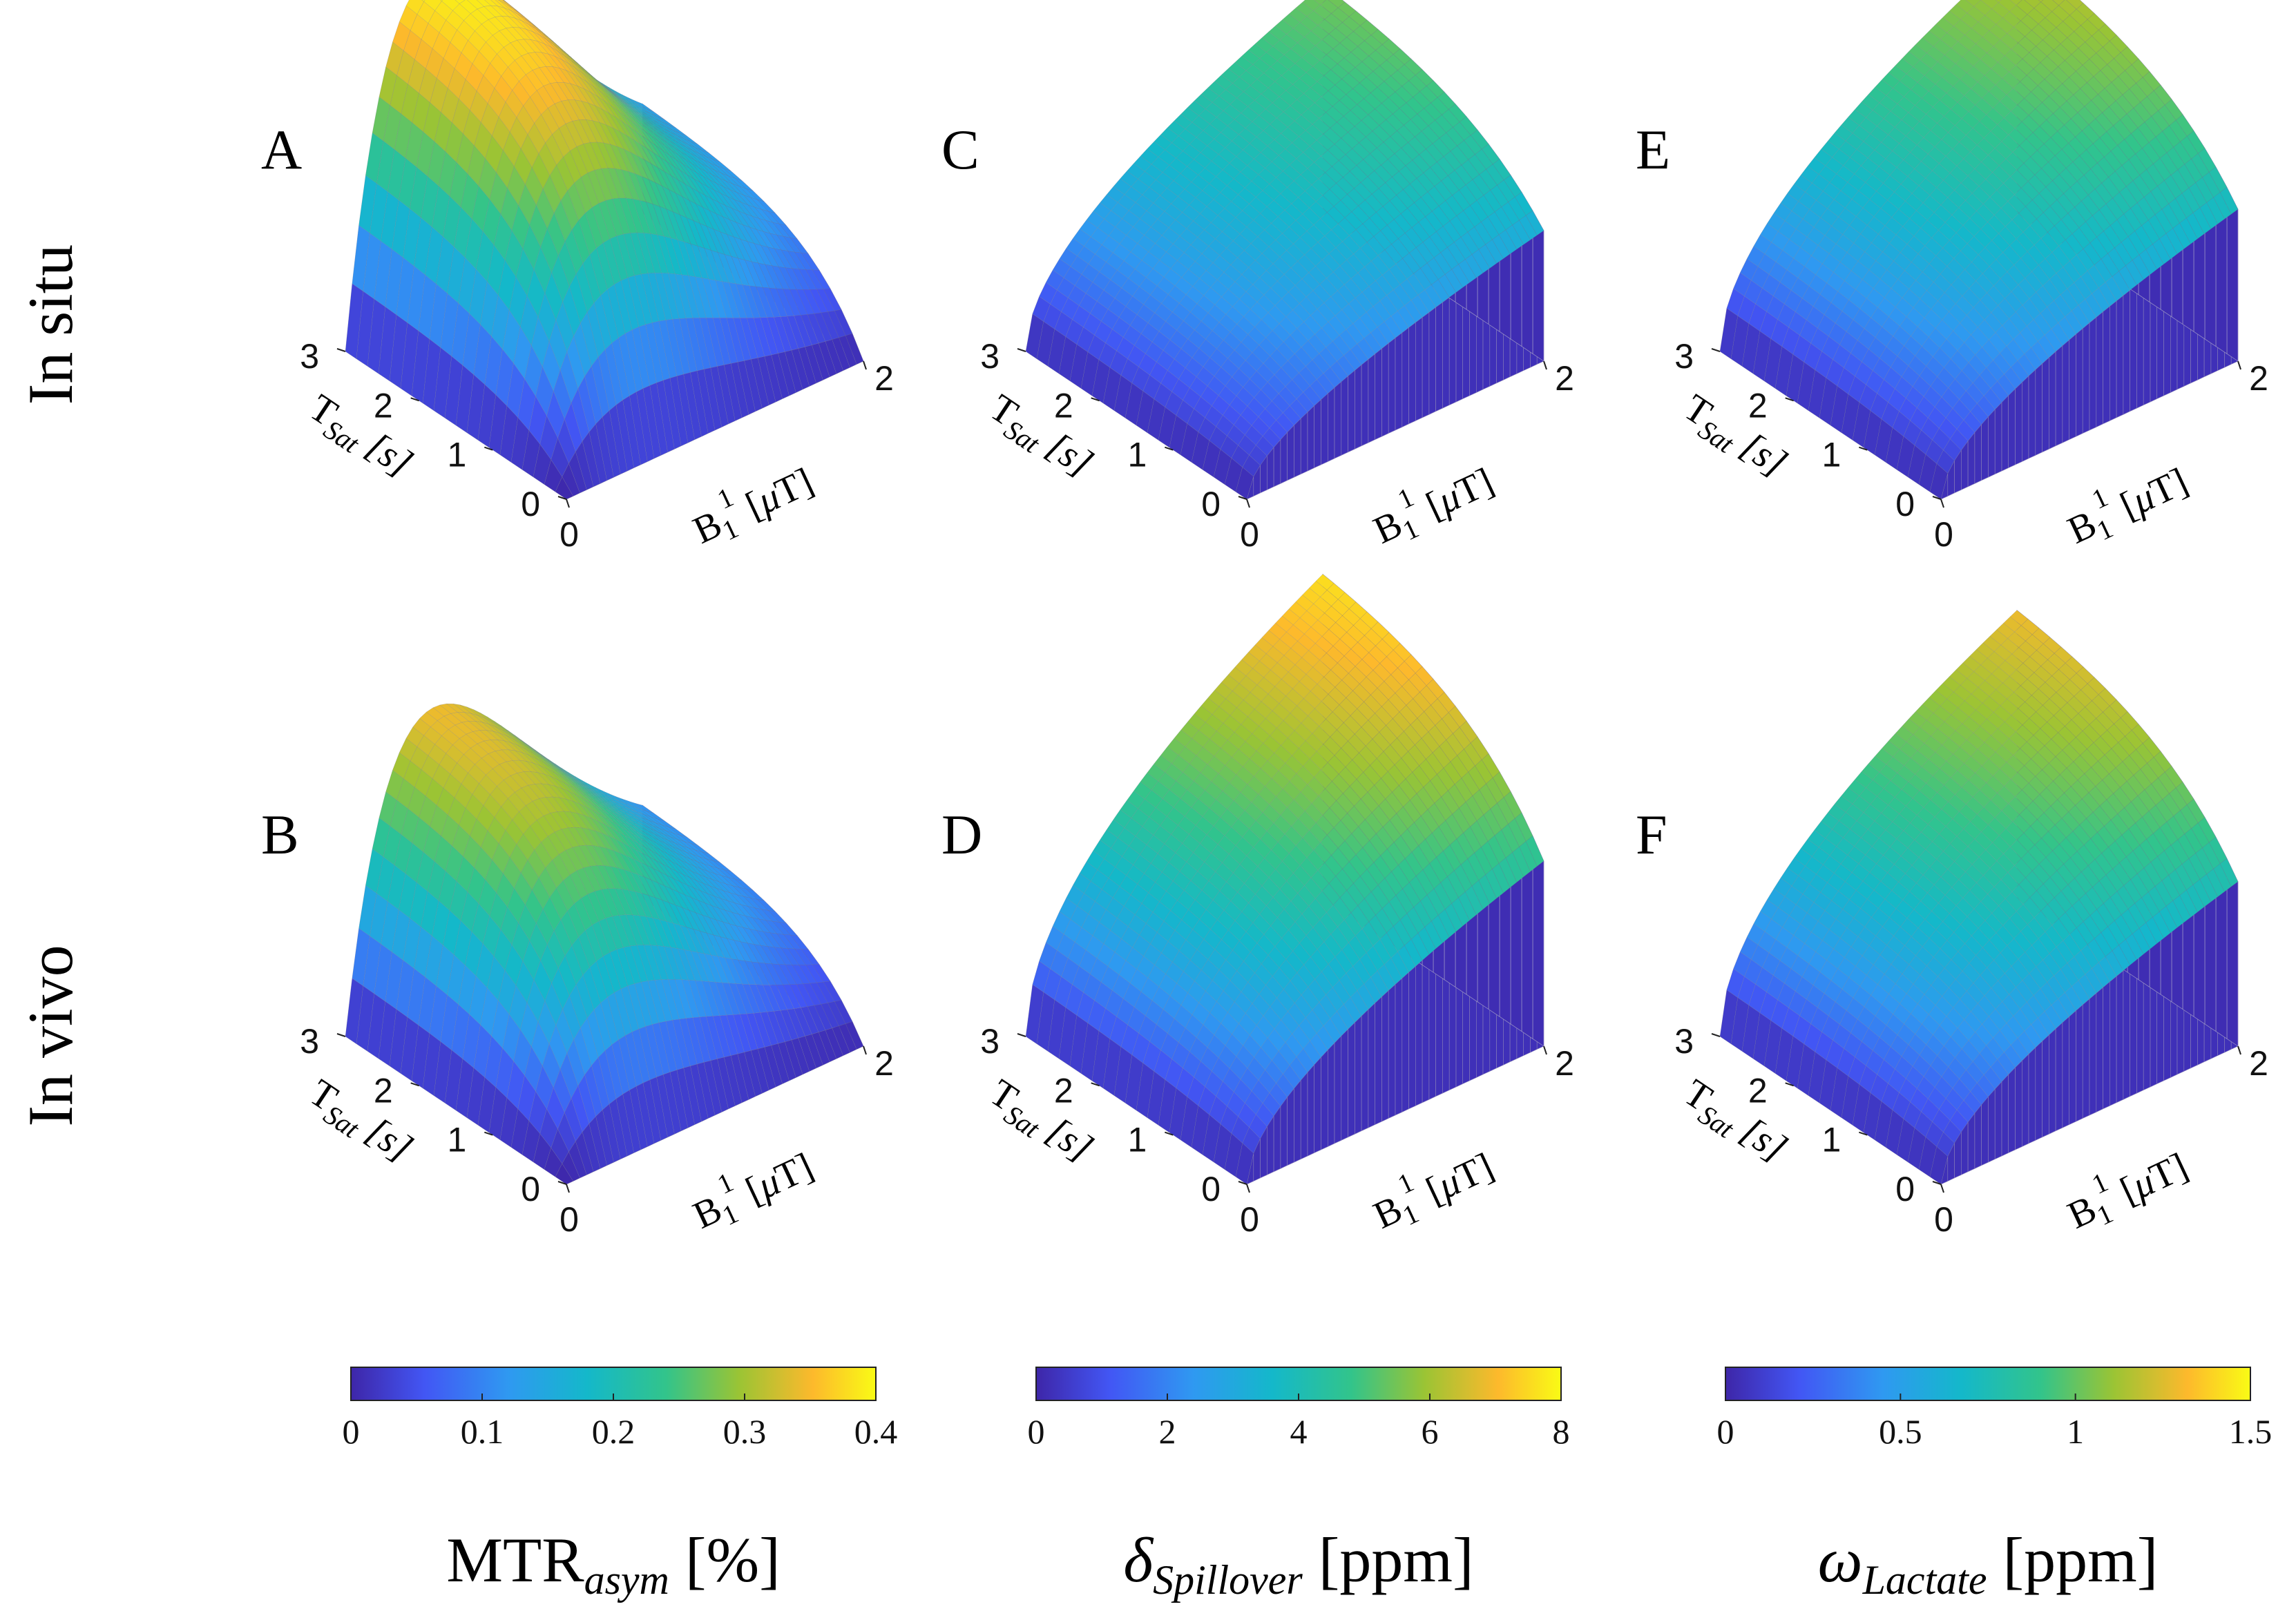 The height and width of the screenshot is (1620, 2296). What do you see at coordinates (281, 149) in the screenshot?
I see `panel-letter: A` at bounding box center [281, 149].